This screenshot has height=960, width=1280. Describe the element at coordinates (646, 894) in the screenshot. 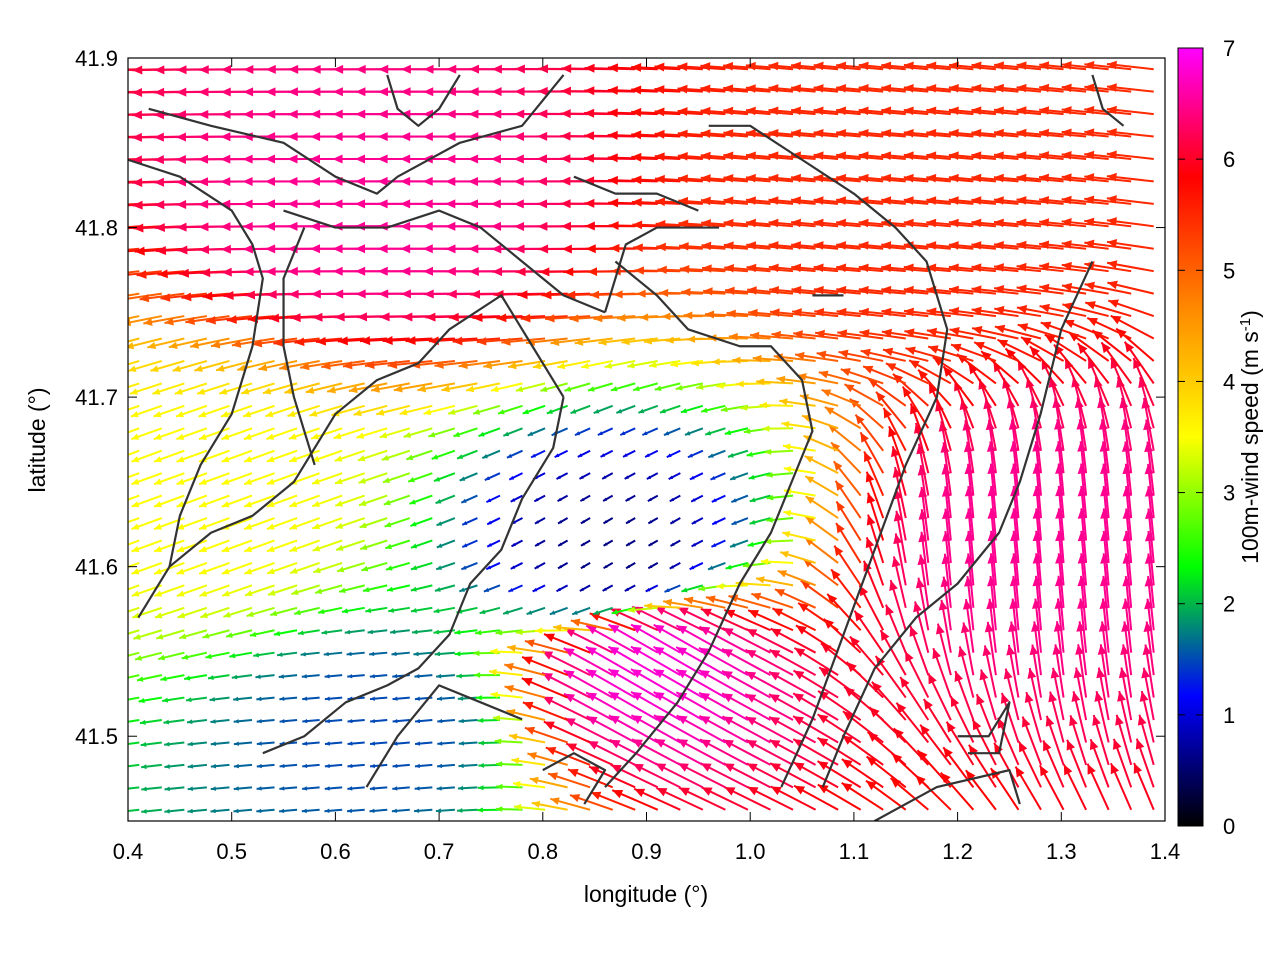

I see `x-axis-label: longitude (°)` at that location.